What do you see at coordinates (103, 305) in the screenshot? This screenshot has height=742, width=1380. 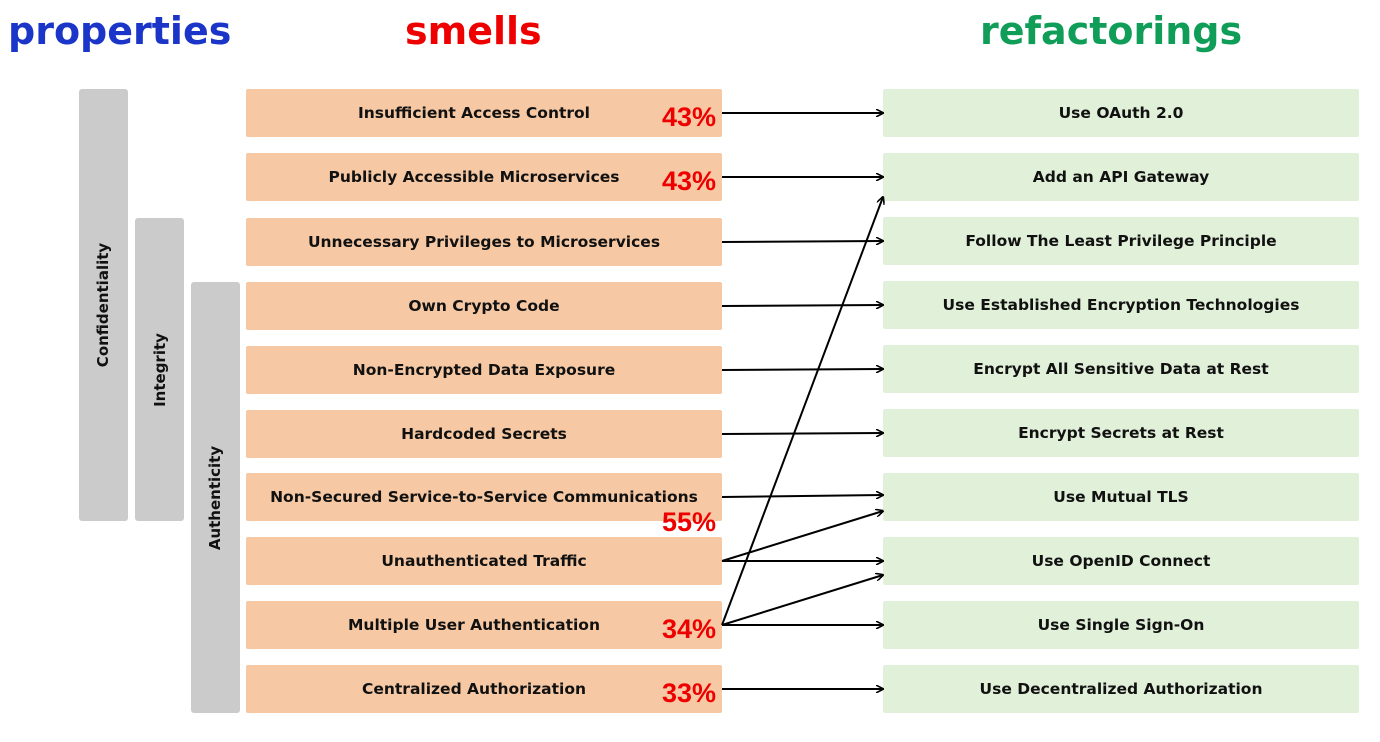 I see `property-bar-confidentiality: Confidentiality` at bounding box center [103, 305].